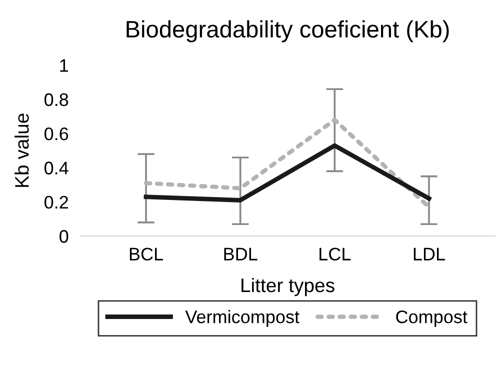  What do you see at coordinates (56, 202) in the screenshot?
I see `y-tick-label: 0.2` at bounding box center [56, 202].